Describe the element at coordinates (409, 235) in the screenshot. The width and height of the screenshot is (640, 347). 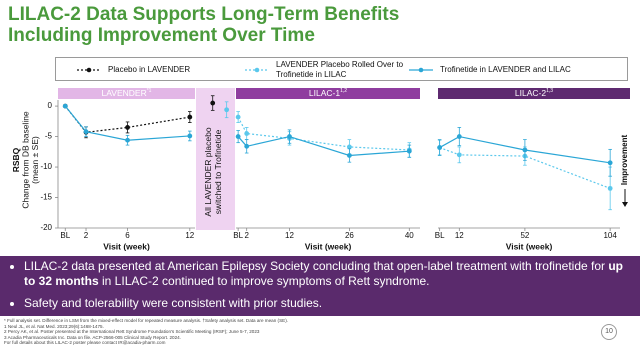
I see `x-tick-label: 40` at that location.